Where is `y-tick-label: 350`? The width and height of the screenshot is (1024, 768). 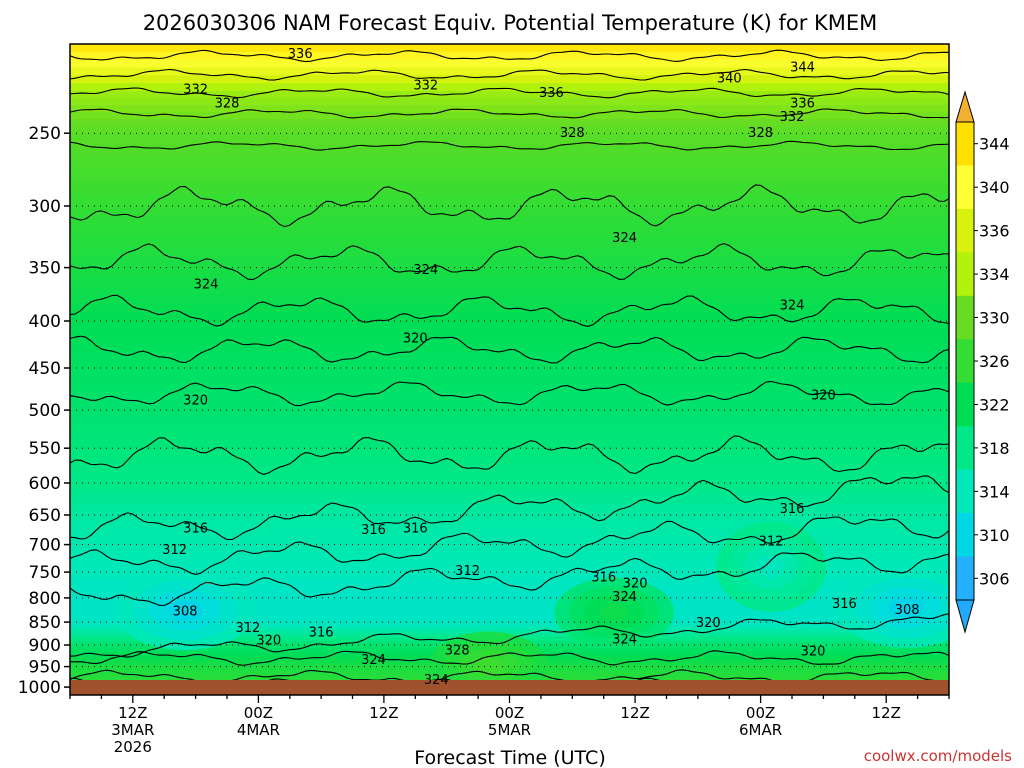 y-tick-label: 350 is located at coordinates (45, 269).